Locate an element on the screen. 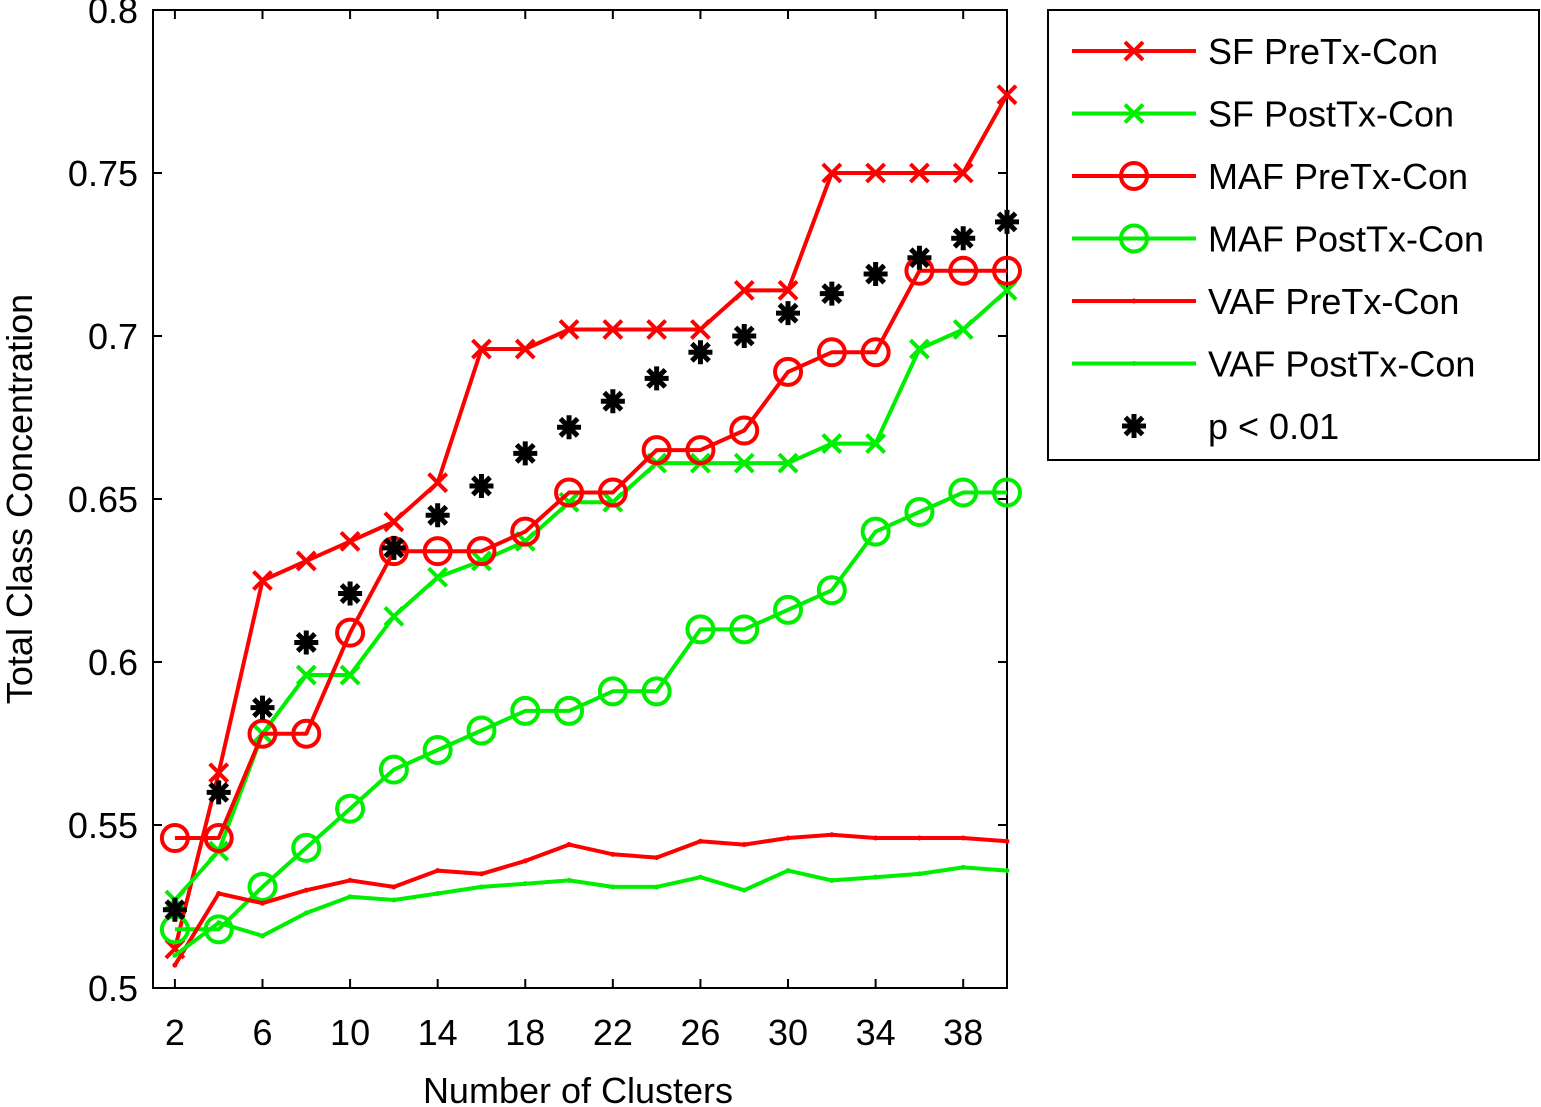 Image resolution: width=1541 pixels, height=1107 pixels. series-vaf-pretx-con is located at coordinates (591, 900).